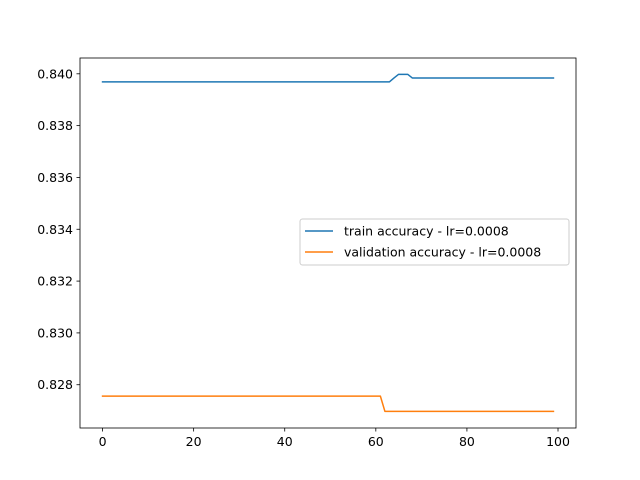  What do you see at coordinates (55, 177) in the screenshot?
I see `y-tick-label: 0.836` at bounding box center [55, 177].